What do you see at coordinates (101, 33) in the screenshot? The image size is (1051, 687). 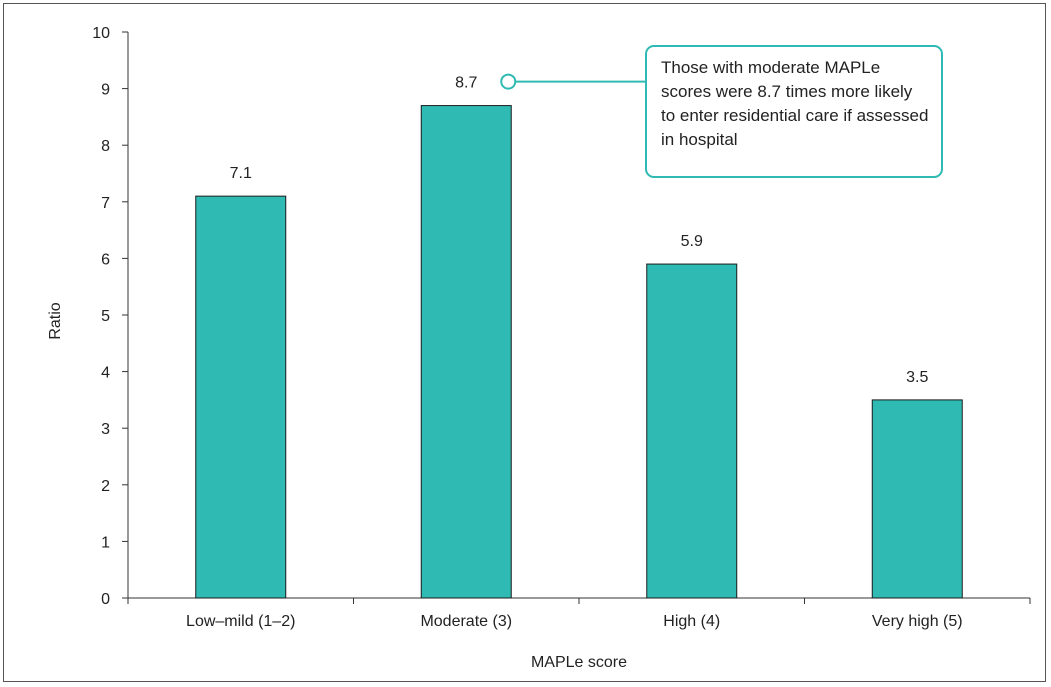 I see `y-tick-label: 10` at bounding box center [101, 33].